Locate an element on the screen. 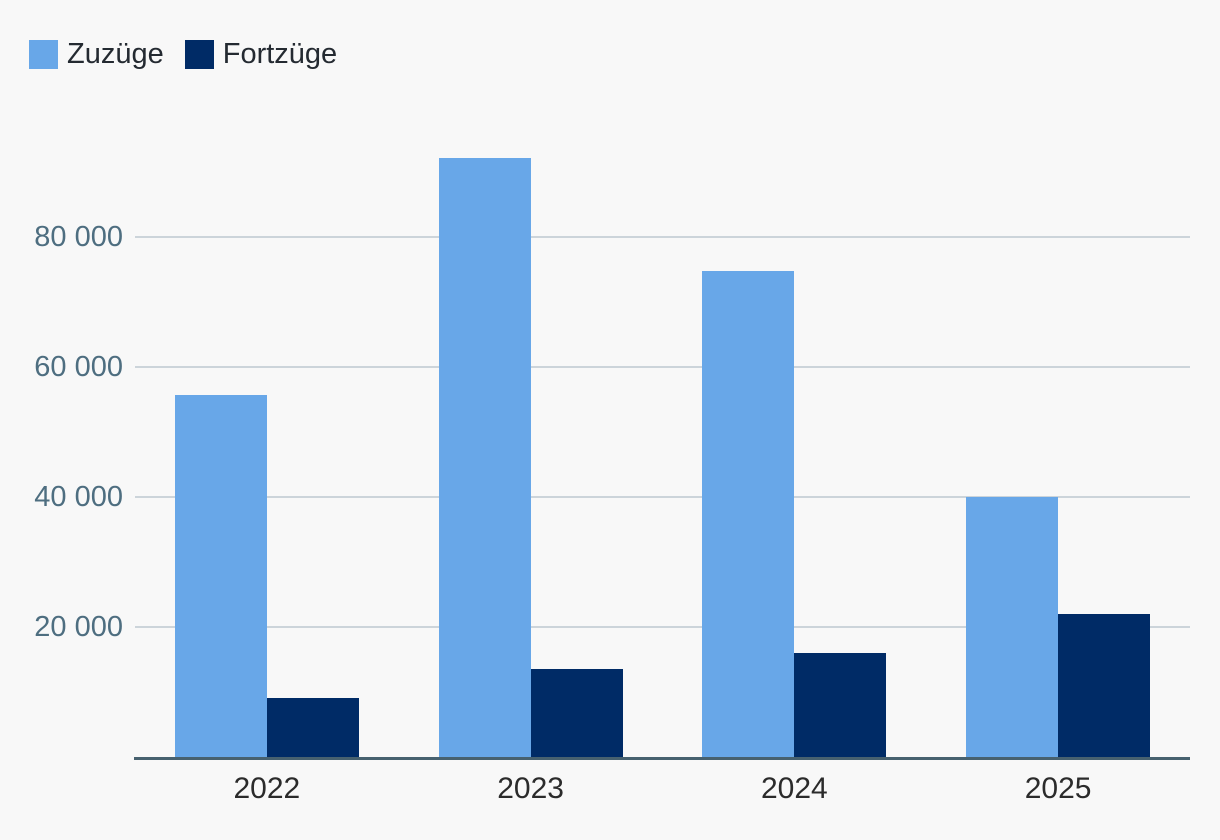  y-axis-tick-label-20000: 20 000 is located at coordinates (78, 627).